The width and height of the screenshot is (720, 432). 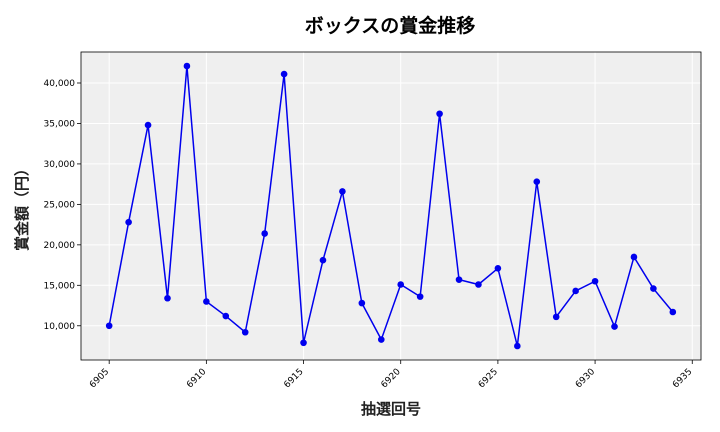 What do you see at coordinates (60, 286) in the screenshot?
I see `y-tick-label: 15,000` at bounding box center [60, 286].